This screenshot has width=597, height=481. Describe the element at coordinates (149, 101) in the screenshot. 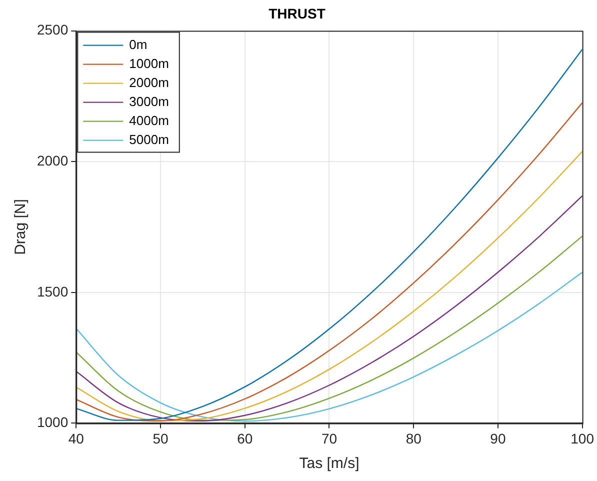

I see `legend-label: 3000m` at that location.